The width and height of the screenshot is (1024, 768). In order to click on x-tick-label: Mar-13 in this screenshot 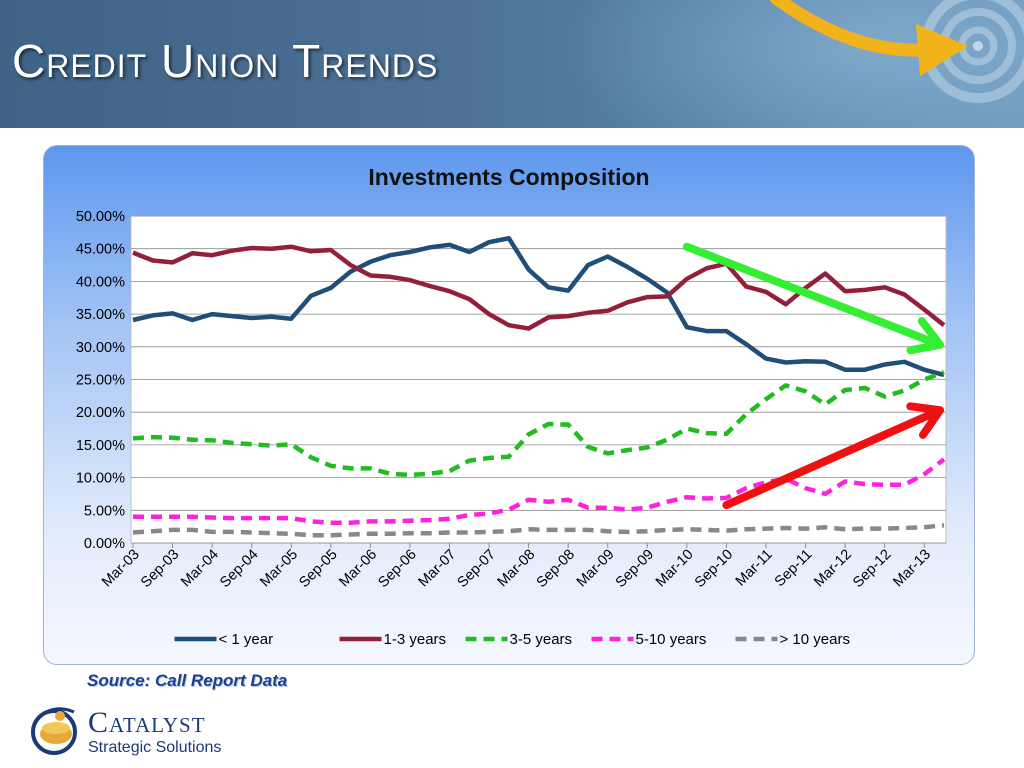, I will do `click(912, 569)`.